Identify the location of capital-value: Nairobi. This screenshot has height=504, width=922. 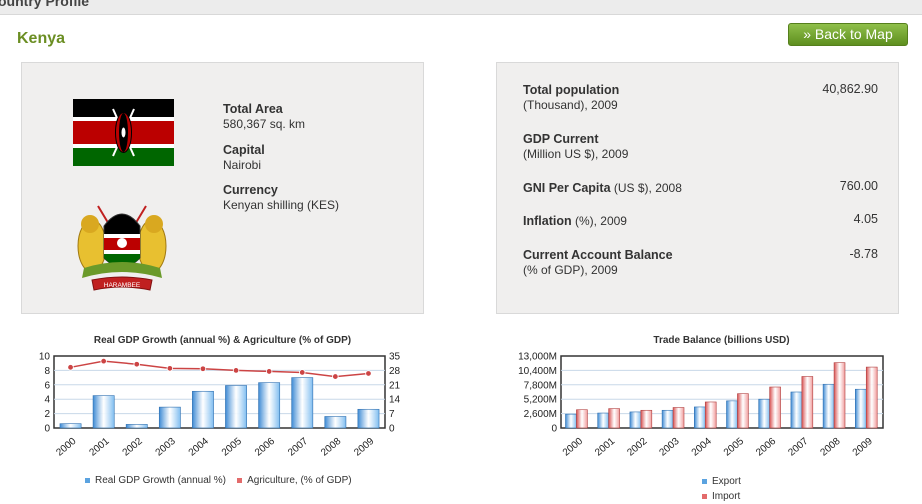
(242, 165).